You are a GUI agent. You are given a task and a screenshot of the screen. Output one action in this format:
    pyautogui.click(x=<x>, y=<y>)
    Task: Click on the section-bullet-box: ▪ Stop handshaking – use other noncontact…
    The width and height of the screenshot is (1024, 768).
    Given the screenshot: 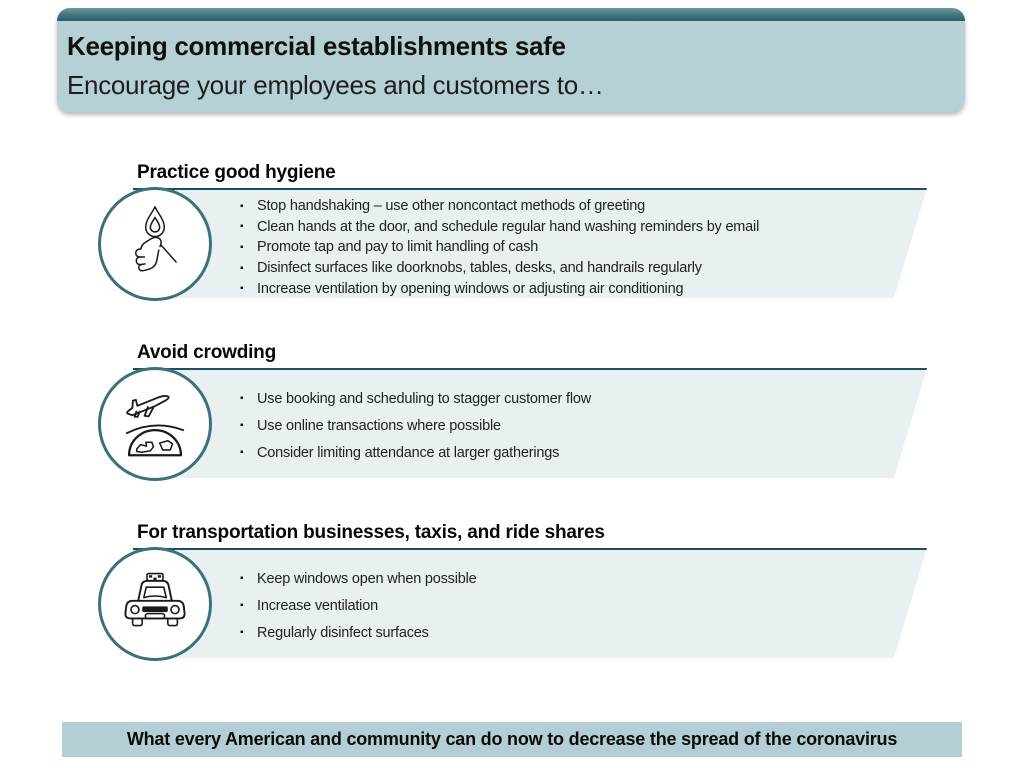 What is the action you would take?
    pyautogui.click(x=530, y=243)
    